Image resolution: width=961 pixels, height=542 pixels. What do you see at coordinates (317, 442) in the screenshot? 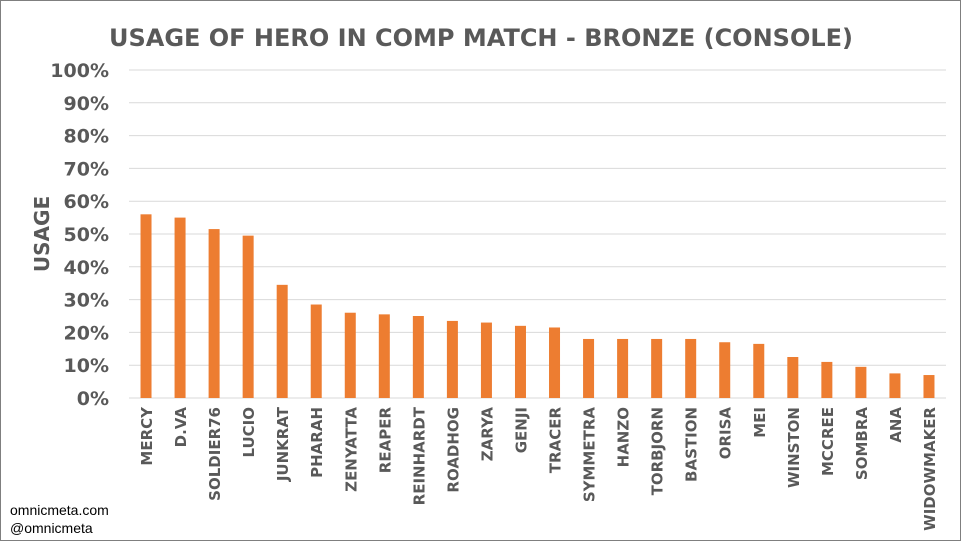
I see `x-tick-label: PHARAH` at bounding box center [317, 442].